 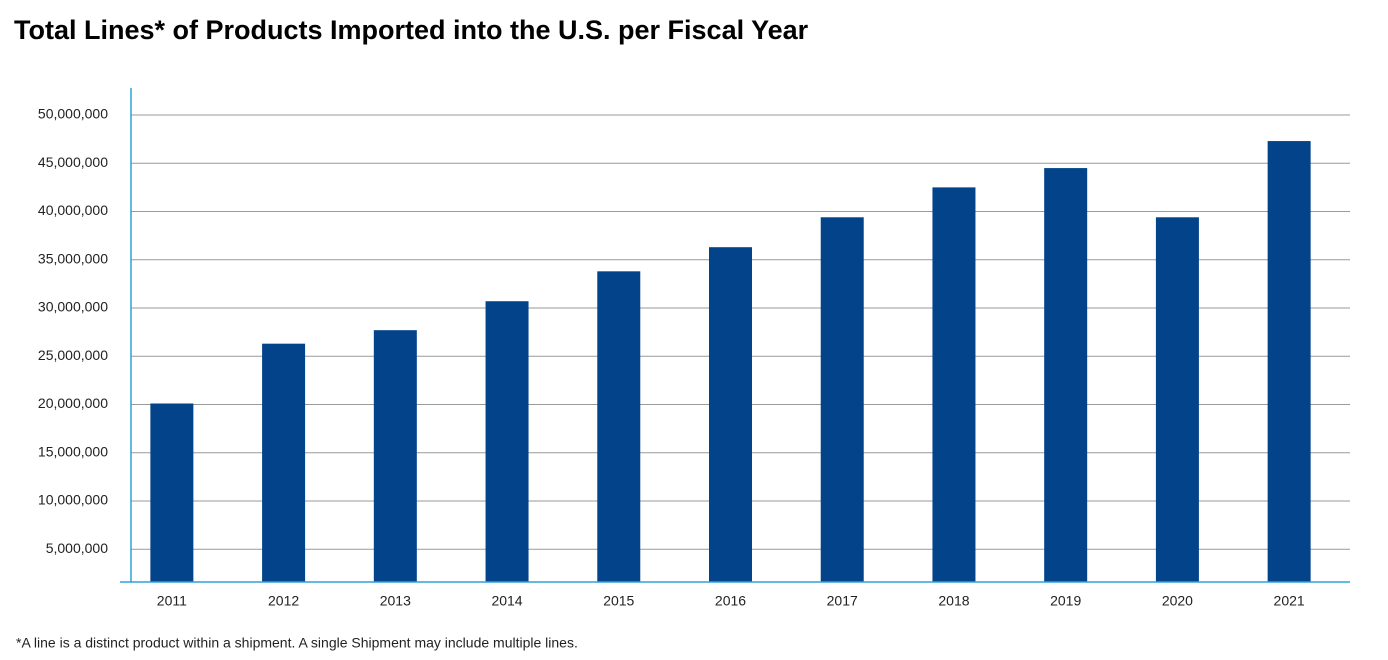 What do you see at coordinates (73, 210) in the screenshot?
I see `y-tick-label: 40,000,000` at bounding box center [73, 210].